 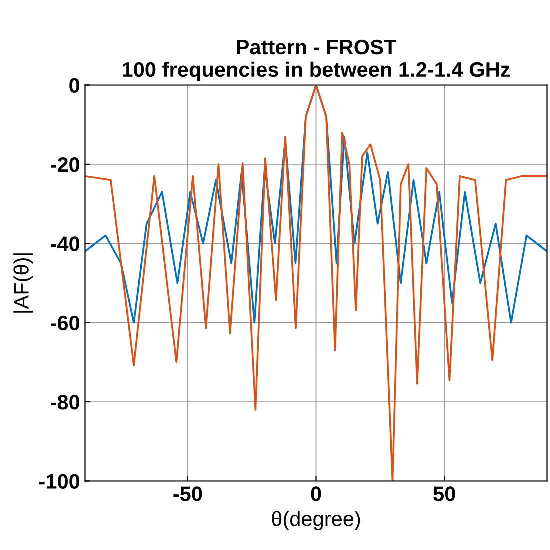 What do you see at coordinates (65, 323) in the screenshot?
I see `y-tick-label: -60` at bounding box center [65, 323].